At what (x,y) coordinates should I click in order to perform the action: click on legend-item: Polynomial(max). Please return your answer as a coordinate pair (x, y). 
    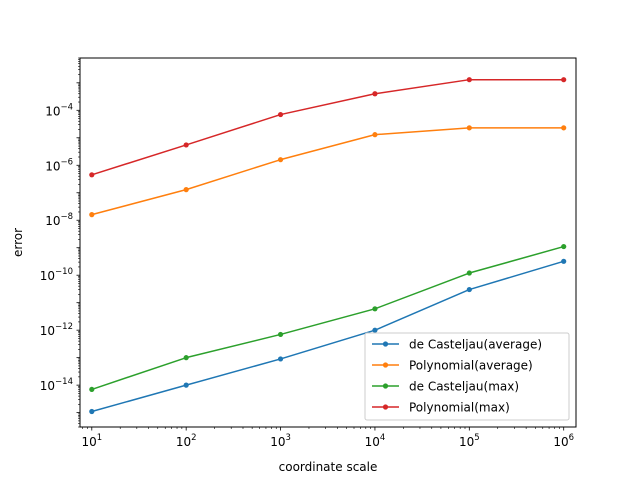
    Looking at the image, I should click on (441, 408).